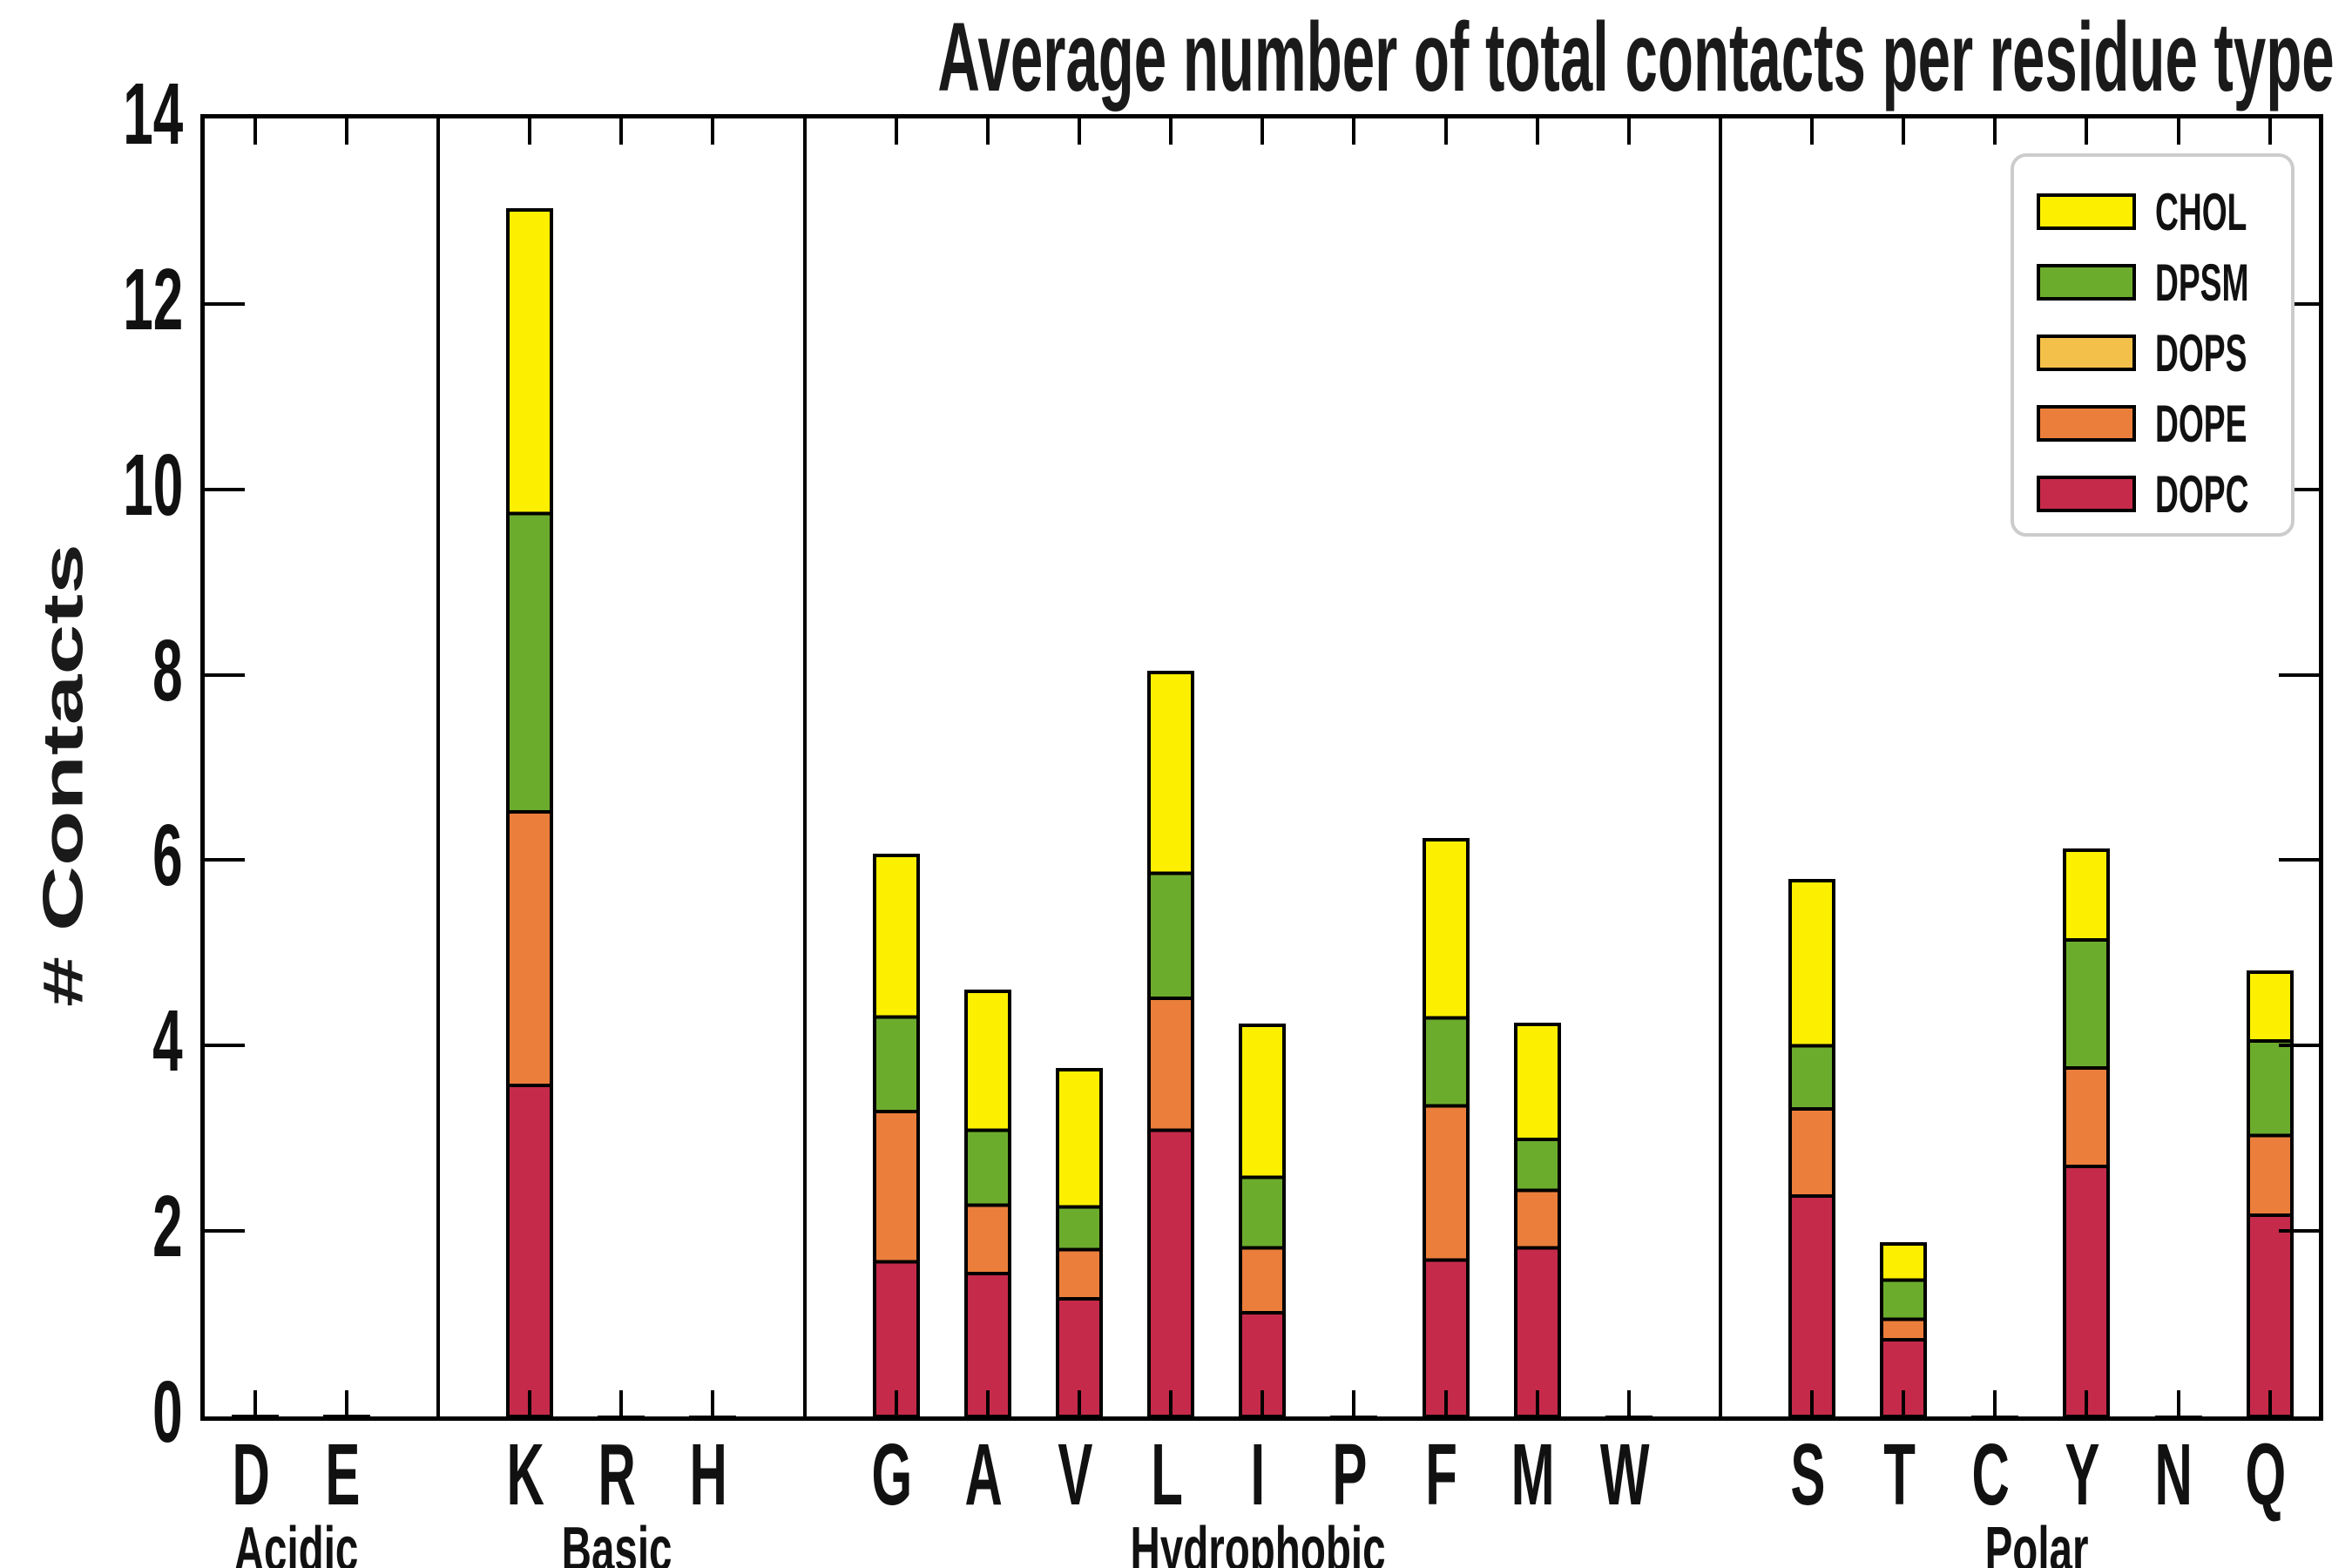  What do you see at coordinates (1263, 1221) in the screenshot?
I see `bar-I` at bounding box center [1263, 1221].